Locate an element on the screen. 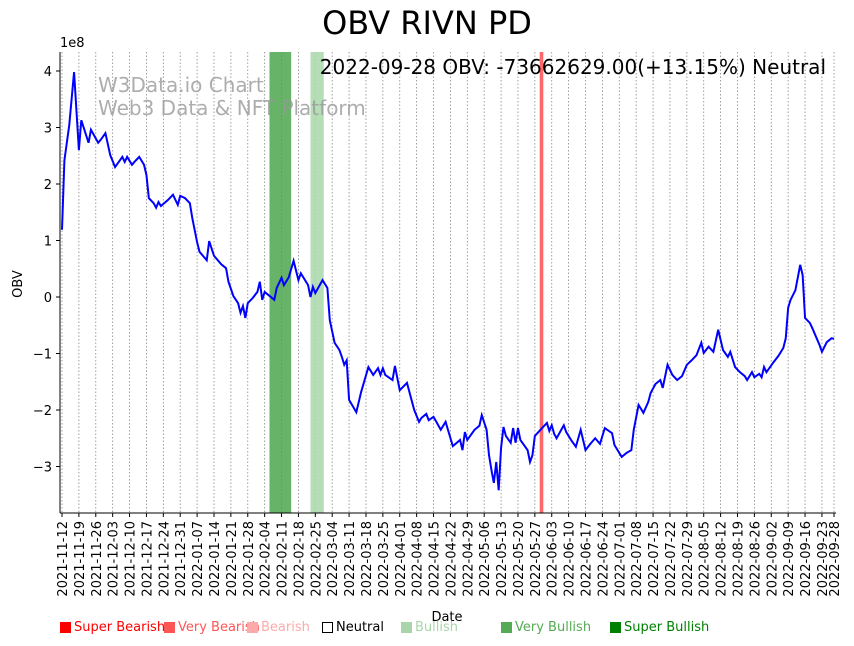  legend-item-super-bearish: Super Bearish is located at coordinates (112, 627).